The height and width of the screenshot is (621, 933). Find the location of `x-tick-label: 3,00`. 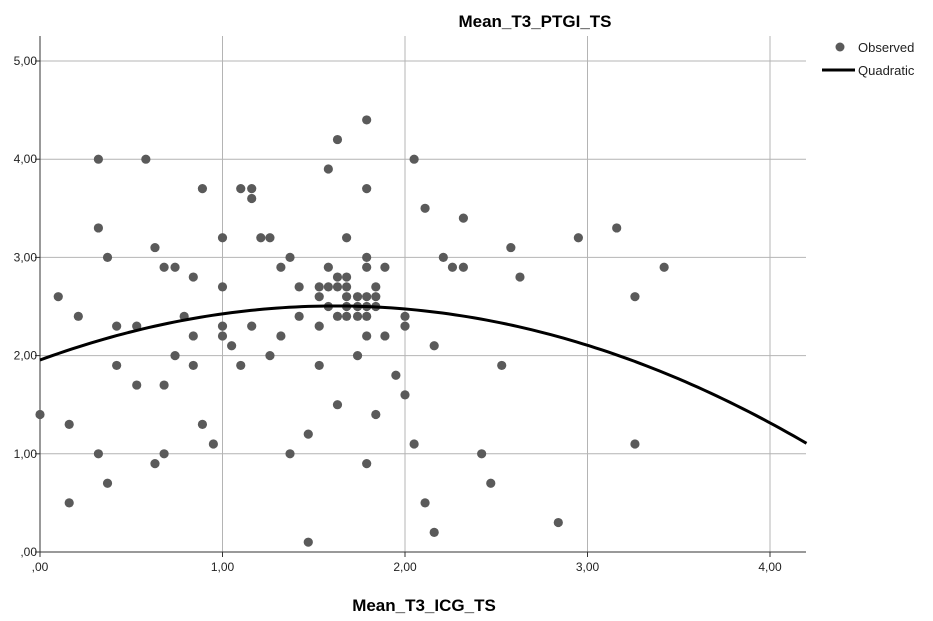

x-tick-label: 3,00 is located at coordinates (588, 567).